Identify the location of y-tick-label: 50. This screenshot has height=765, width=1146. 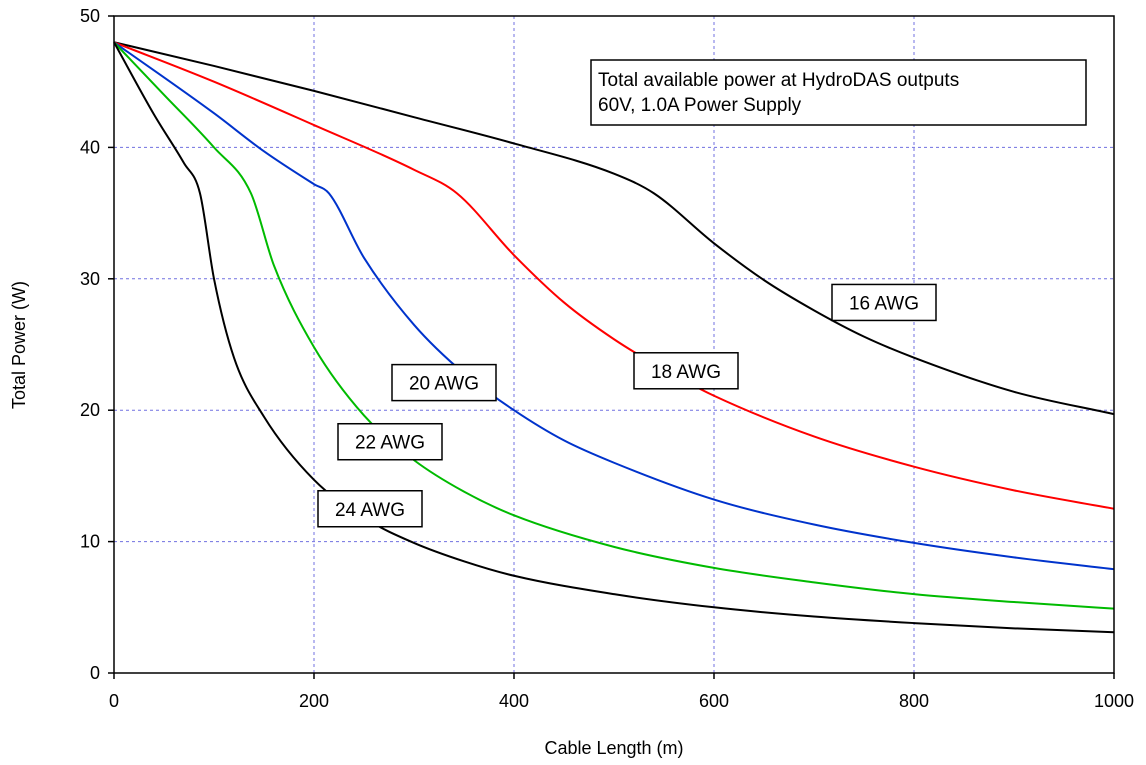
(90, 16).